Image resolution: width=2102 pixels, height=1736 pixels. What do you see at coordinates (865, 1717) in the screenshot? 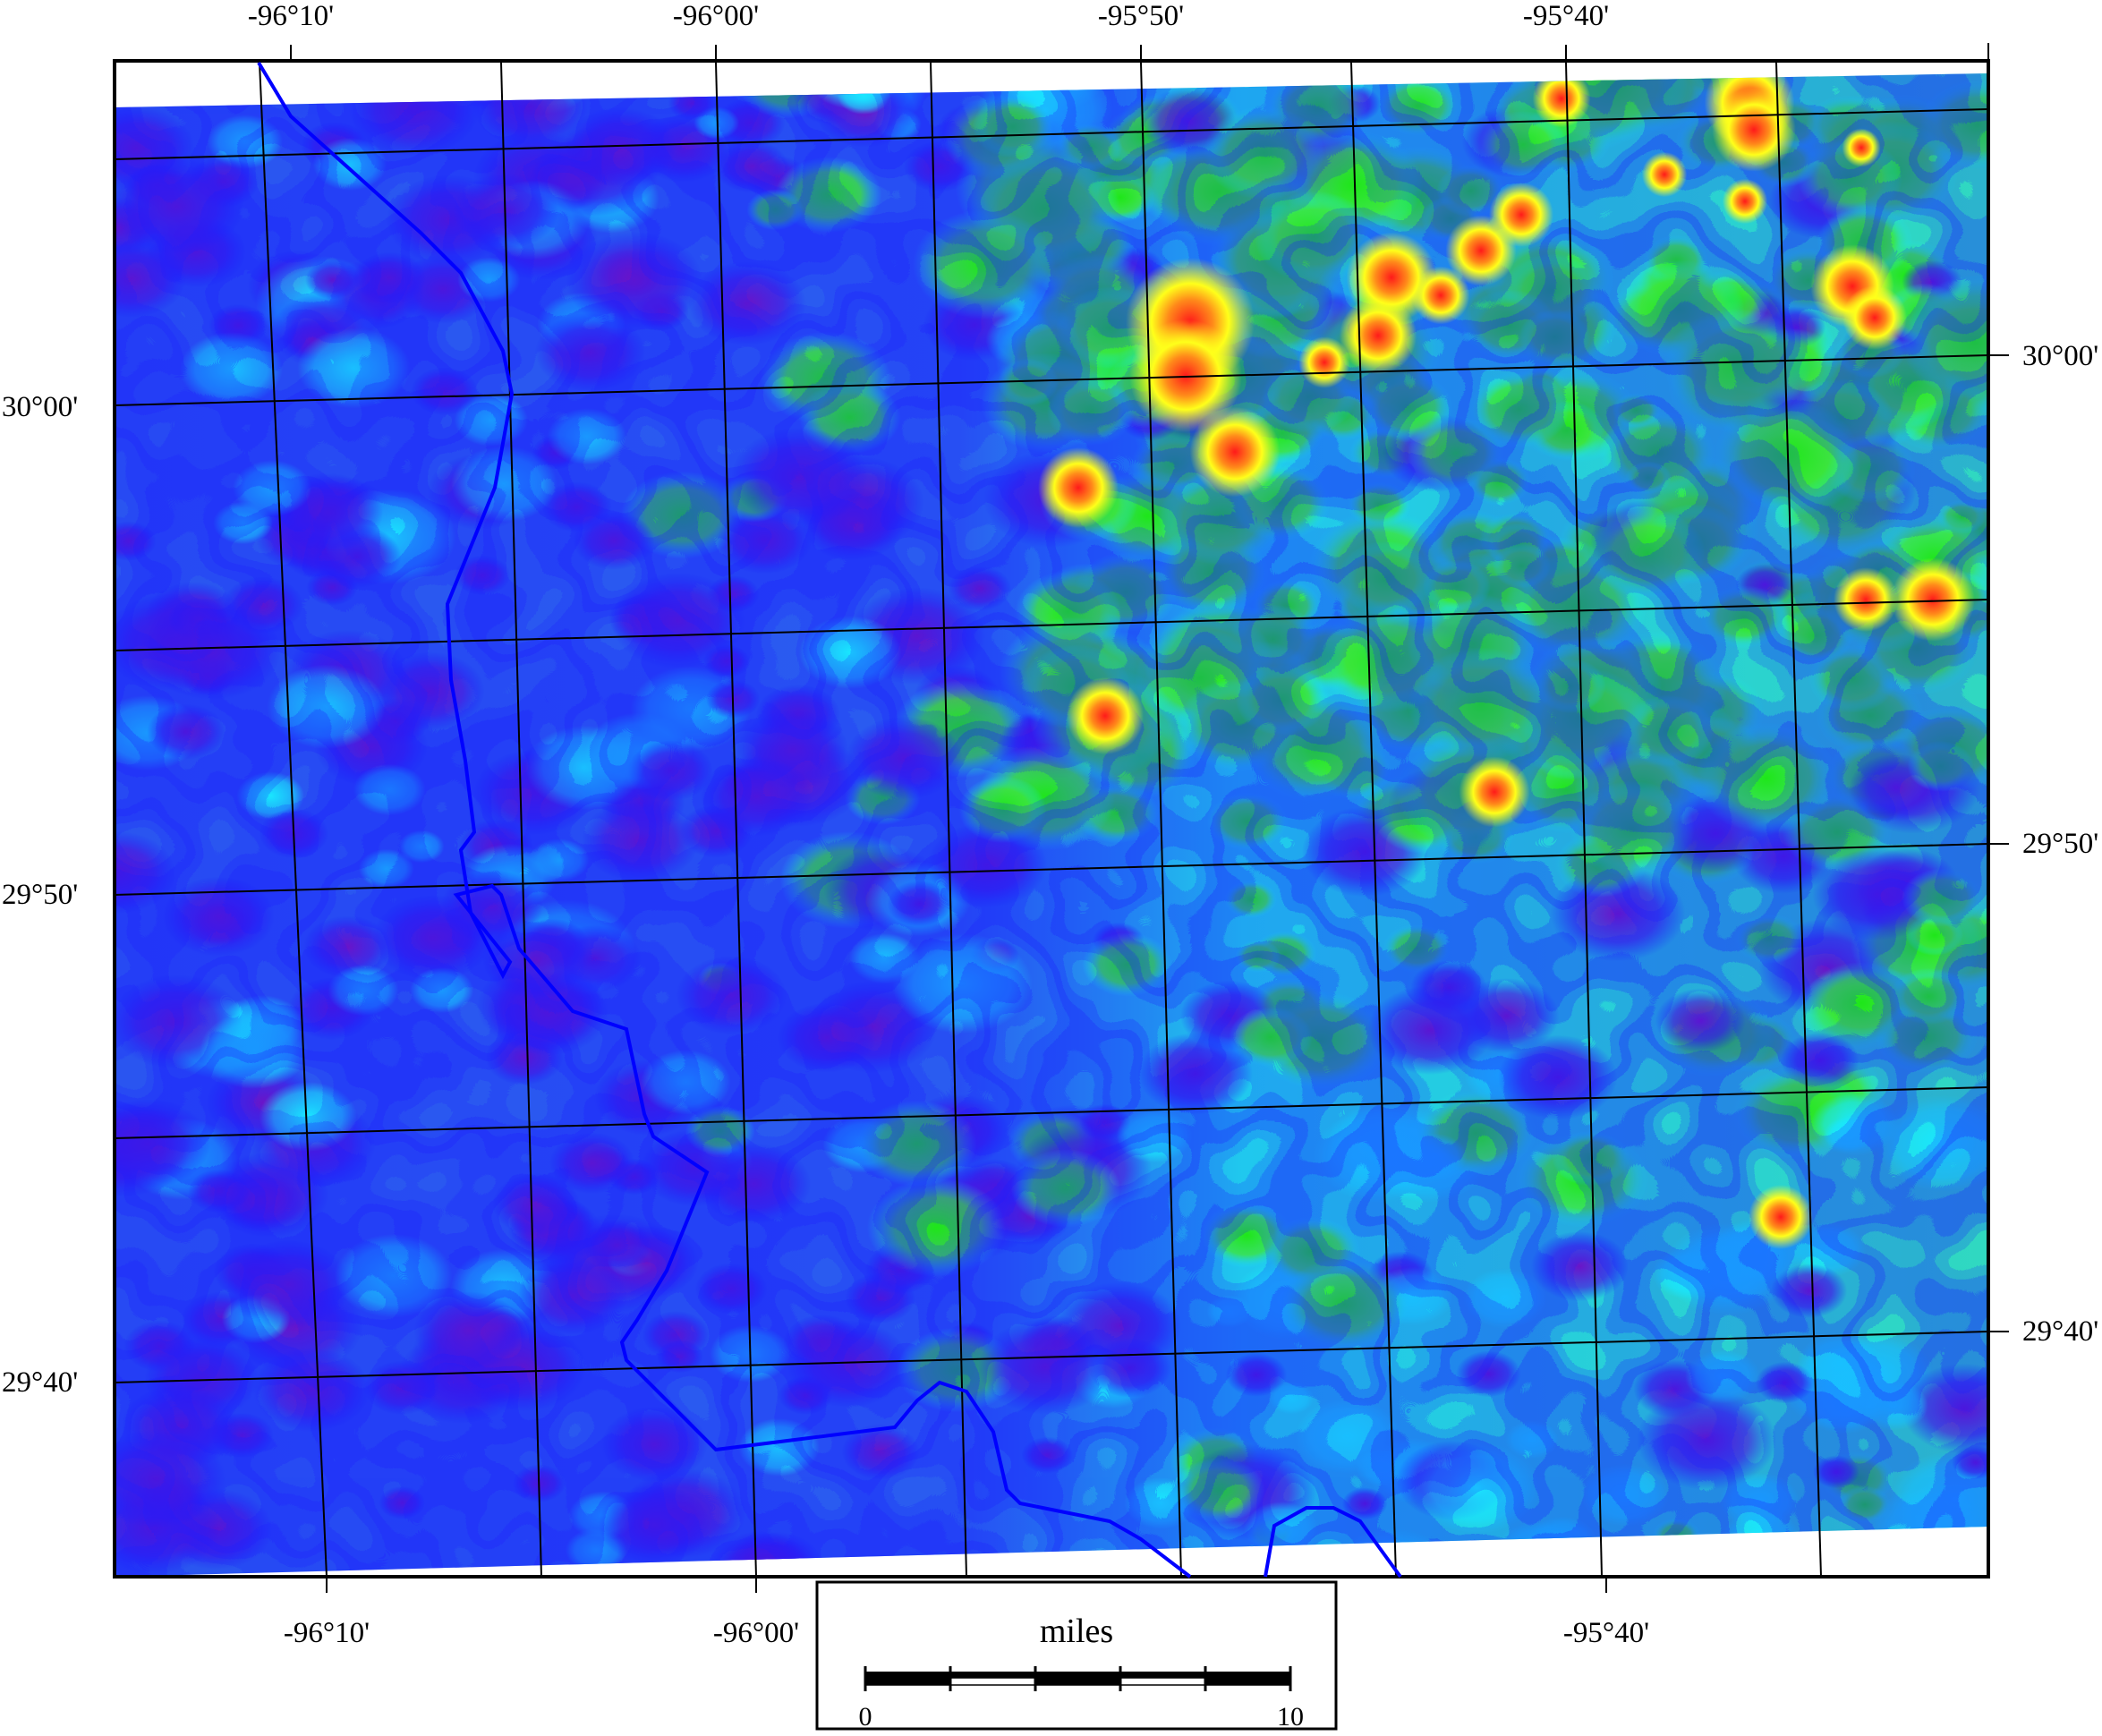
I see `scale-bar-start: 0` at bounding box center [865, 1717].